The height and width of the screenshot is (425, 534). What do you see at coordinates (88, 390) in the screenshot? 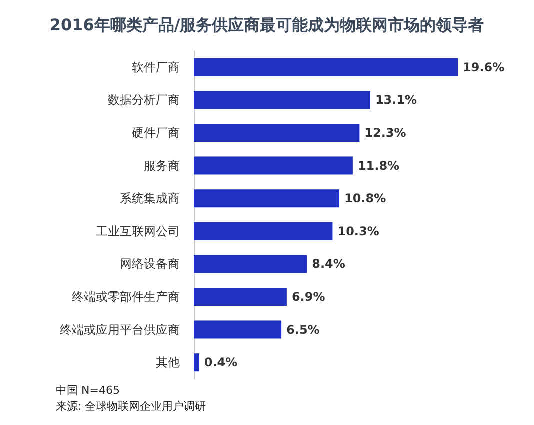
I see `text: 中国 N=465` at bounding box center [88, 390].